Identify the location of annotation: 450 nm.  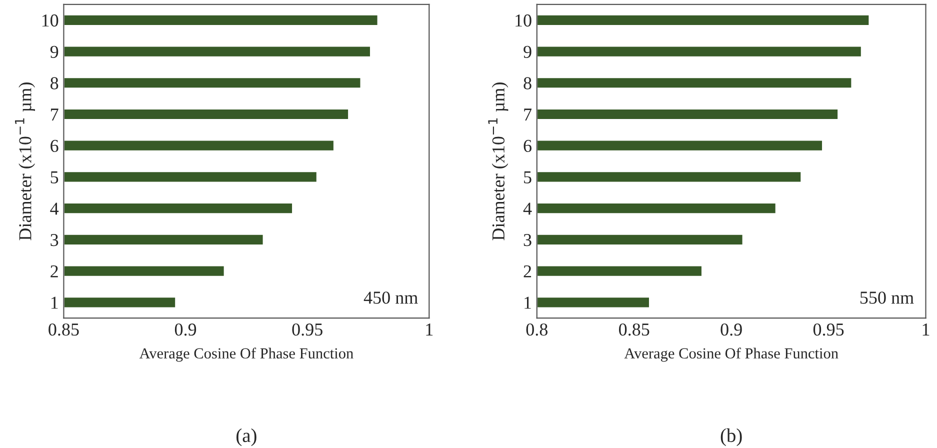
(391, 298).